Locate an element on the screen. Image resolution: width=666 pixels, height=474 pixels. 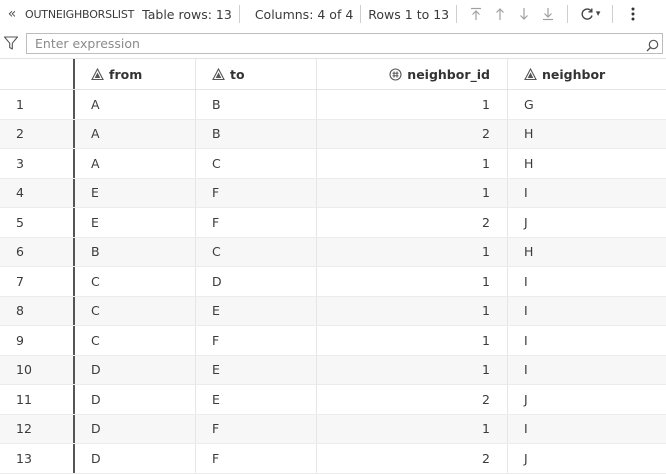
column-label: from is located at coordinates (126, 74).